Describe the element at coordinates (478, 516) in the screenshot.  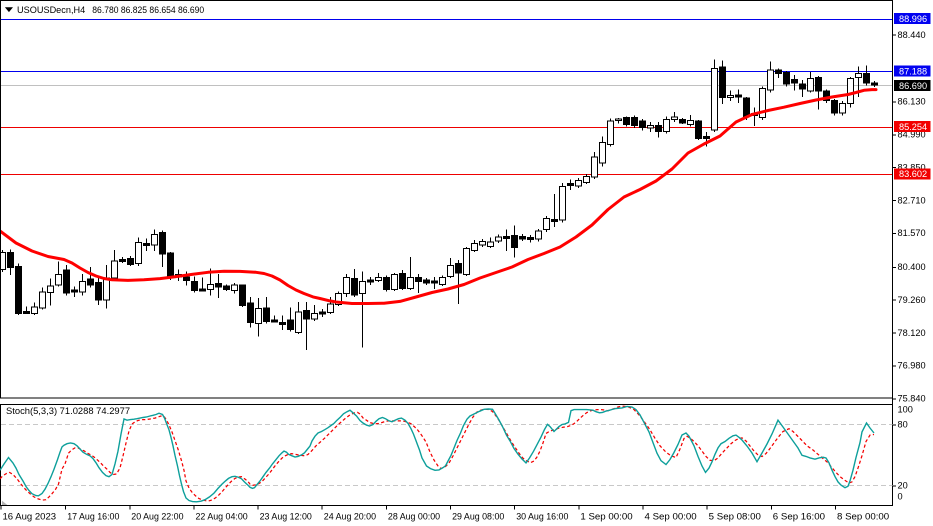
I see `svg-text: 29 Aug 08:00` at that location.